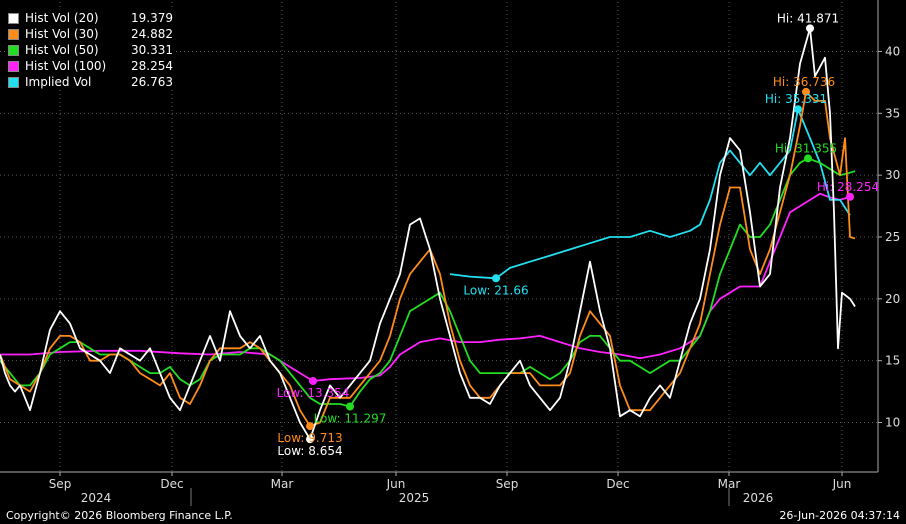 The width and height of the screenshot is (906, 524). Describe the element at coordinates (796, 99) in the screenshot. I see `extreme-label: Hi: 35.331` at that location.